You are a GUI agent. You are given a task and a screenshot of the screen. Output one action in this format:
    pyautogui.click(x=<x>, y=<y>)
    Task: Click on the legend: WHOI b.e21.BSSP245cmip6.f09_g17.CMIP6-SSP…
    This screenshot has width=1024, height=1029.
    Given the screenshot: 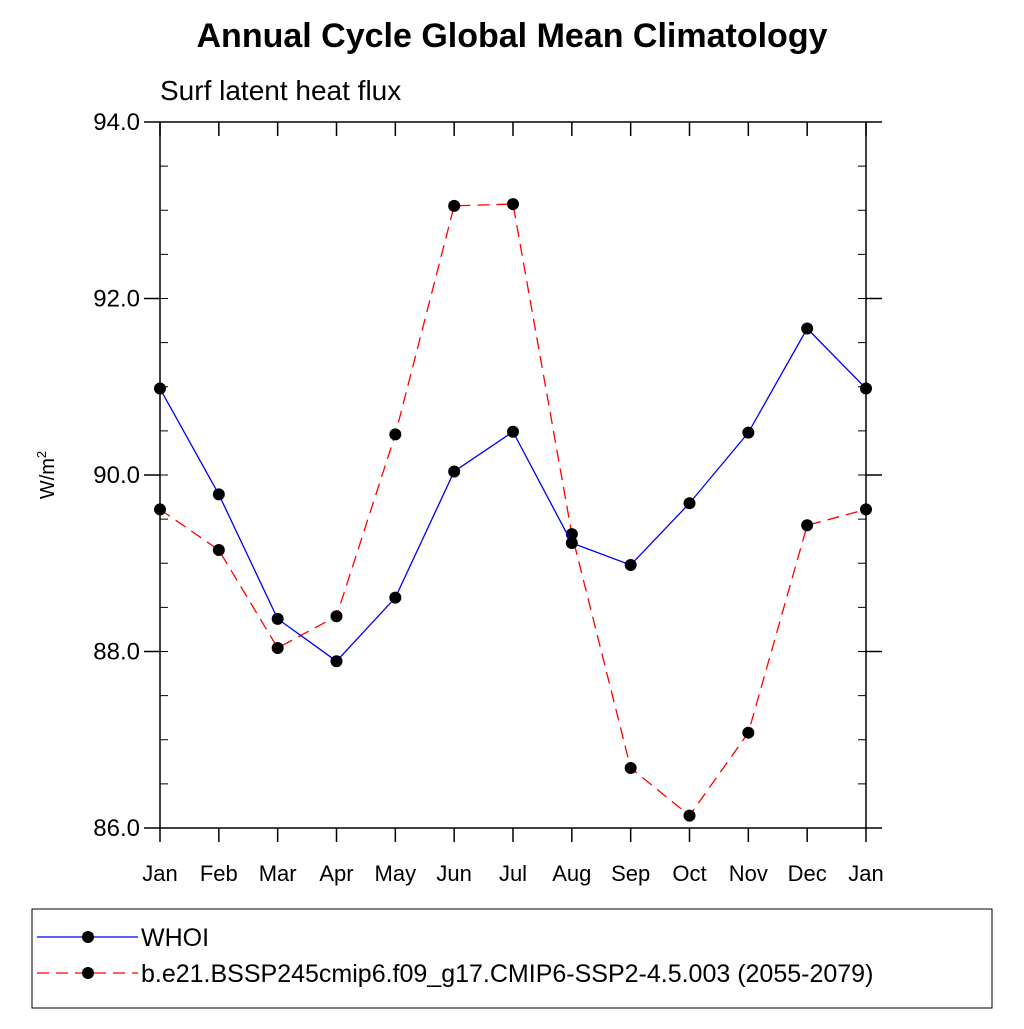 What is the action you would take?
    pyautogui.click(x=455, y=956)
    